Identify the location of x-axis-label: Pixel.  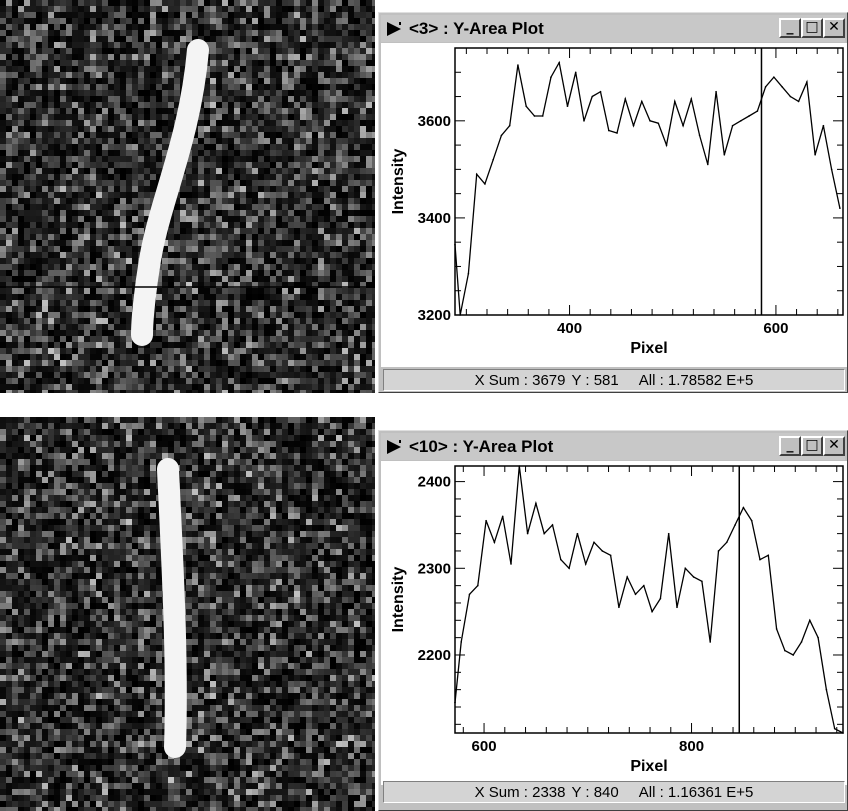
(648, 348).